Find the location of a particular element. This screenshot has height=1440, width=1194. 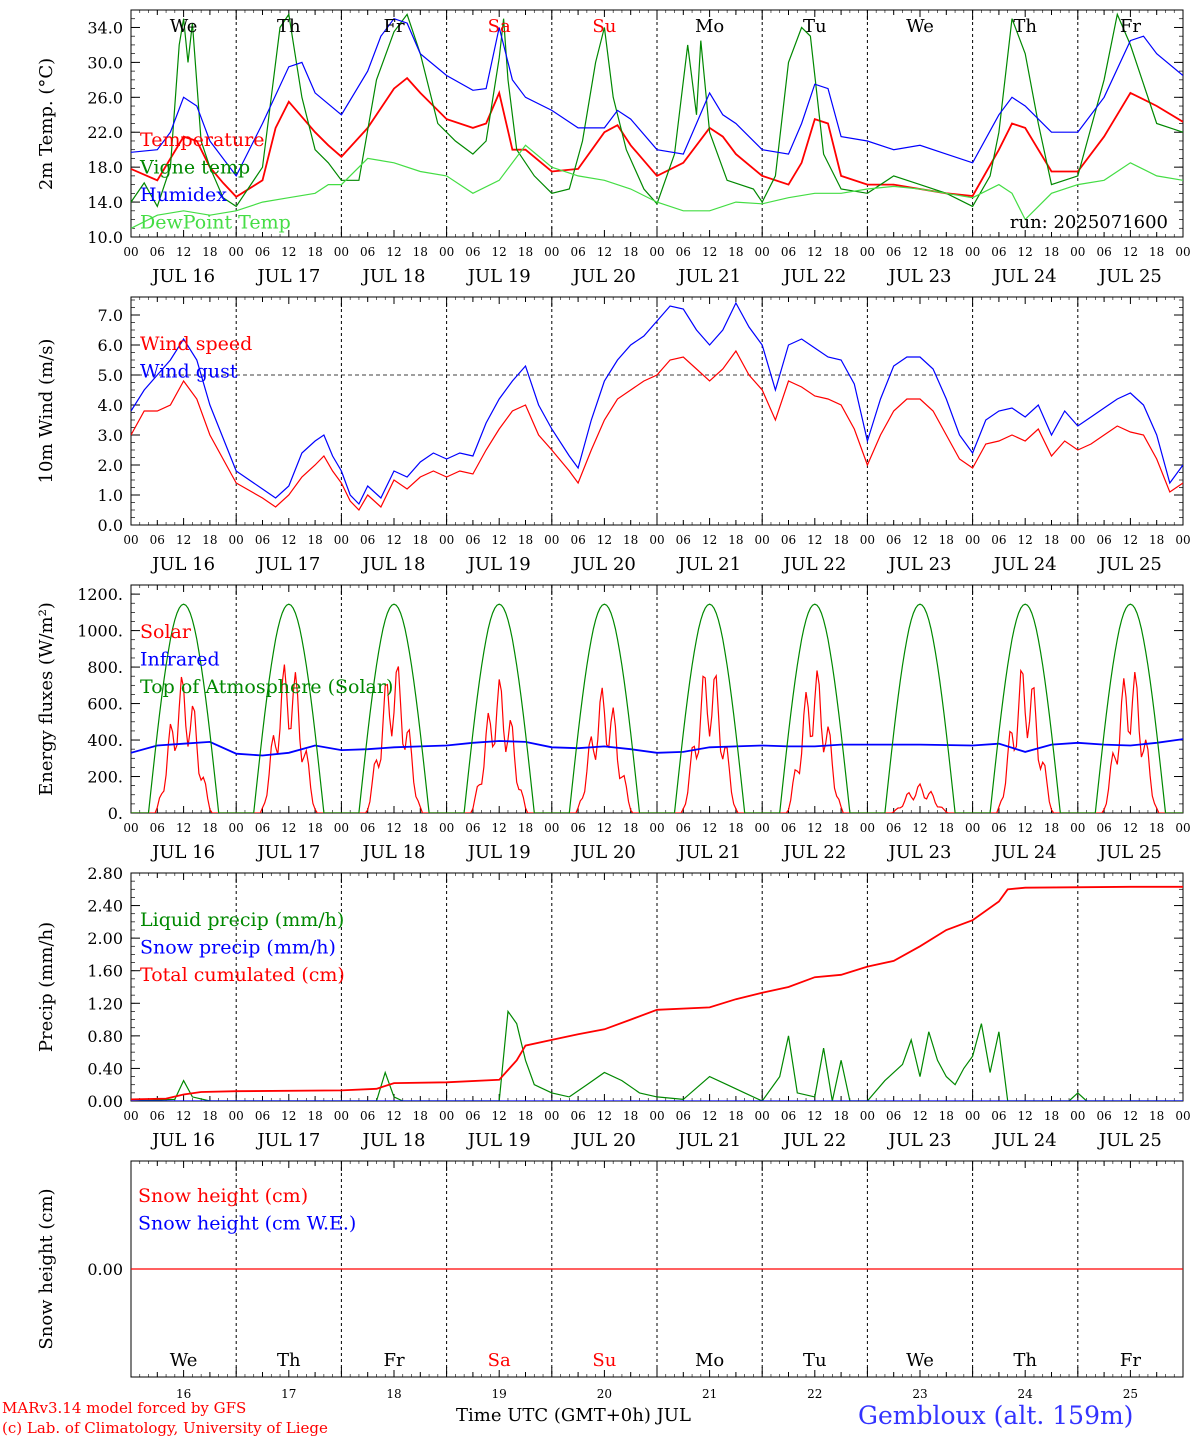

day-number: 25 is located at coordinates (1130, 1394).